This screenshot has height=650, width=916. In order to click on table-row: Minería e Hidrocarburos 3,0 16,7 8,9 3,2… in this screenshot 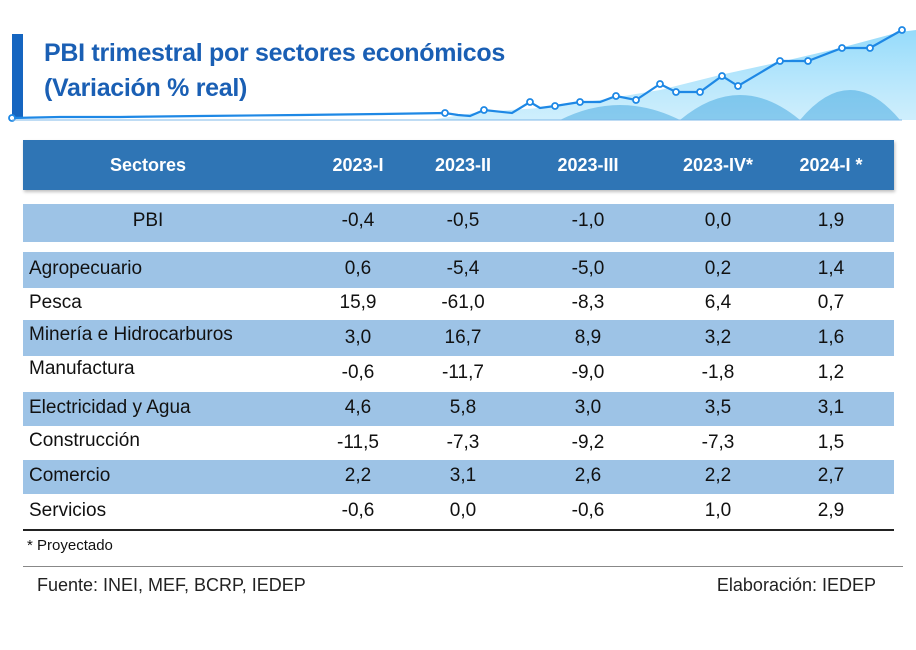, I will do `click(458, 338)`.